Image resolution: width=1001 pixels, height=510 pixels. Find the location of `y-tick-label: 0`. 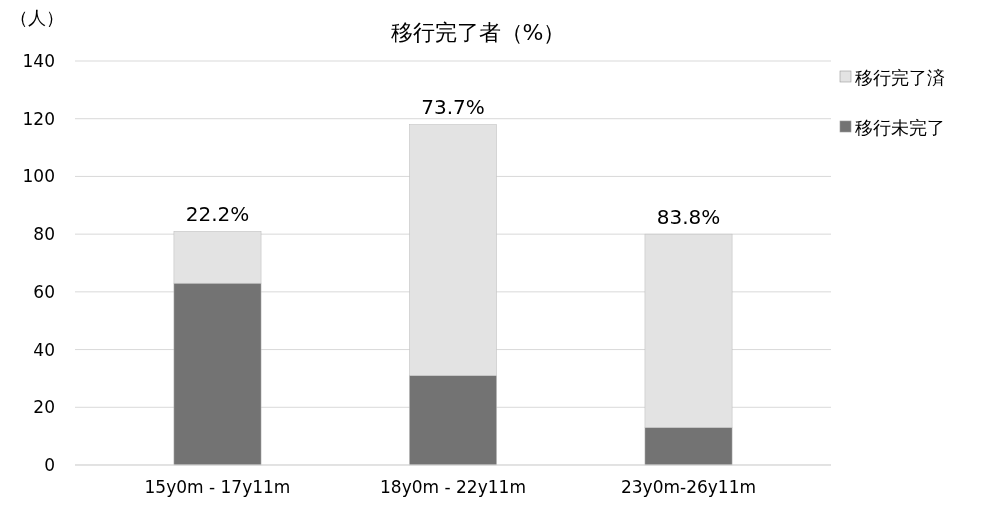

y-tick-label: 0 is located at coordinates (49, 464).